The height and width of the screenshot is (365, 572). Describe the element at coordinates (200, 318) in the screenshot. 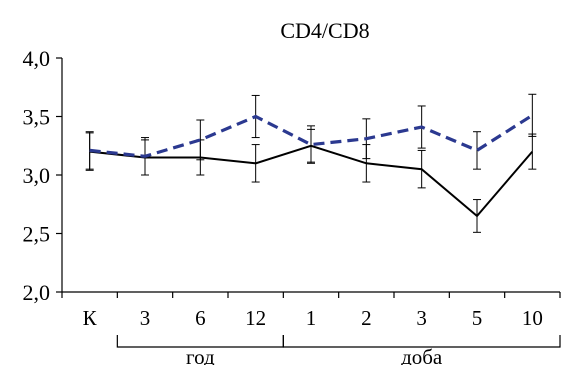

I see `x-tick-label: 6` at that location.